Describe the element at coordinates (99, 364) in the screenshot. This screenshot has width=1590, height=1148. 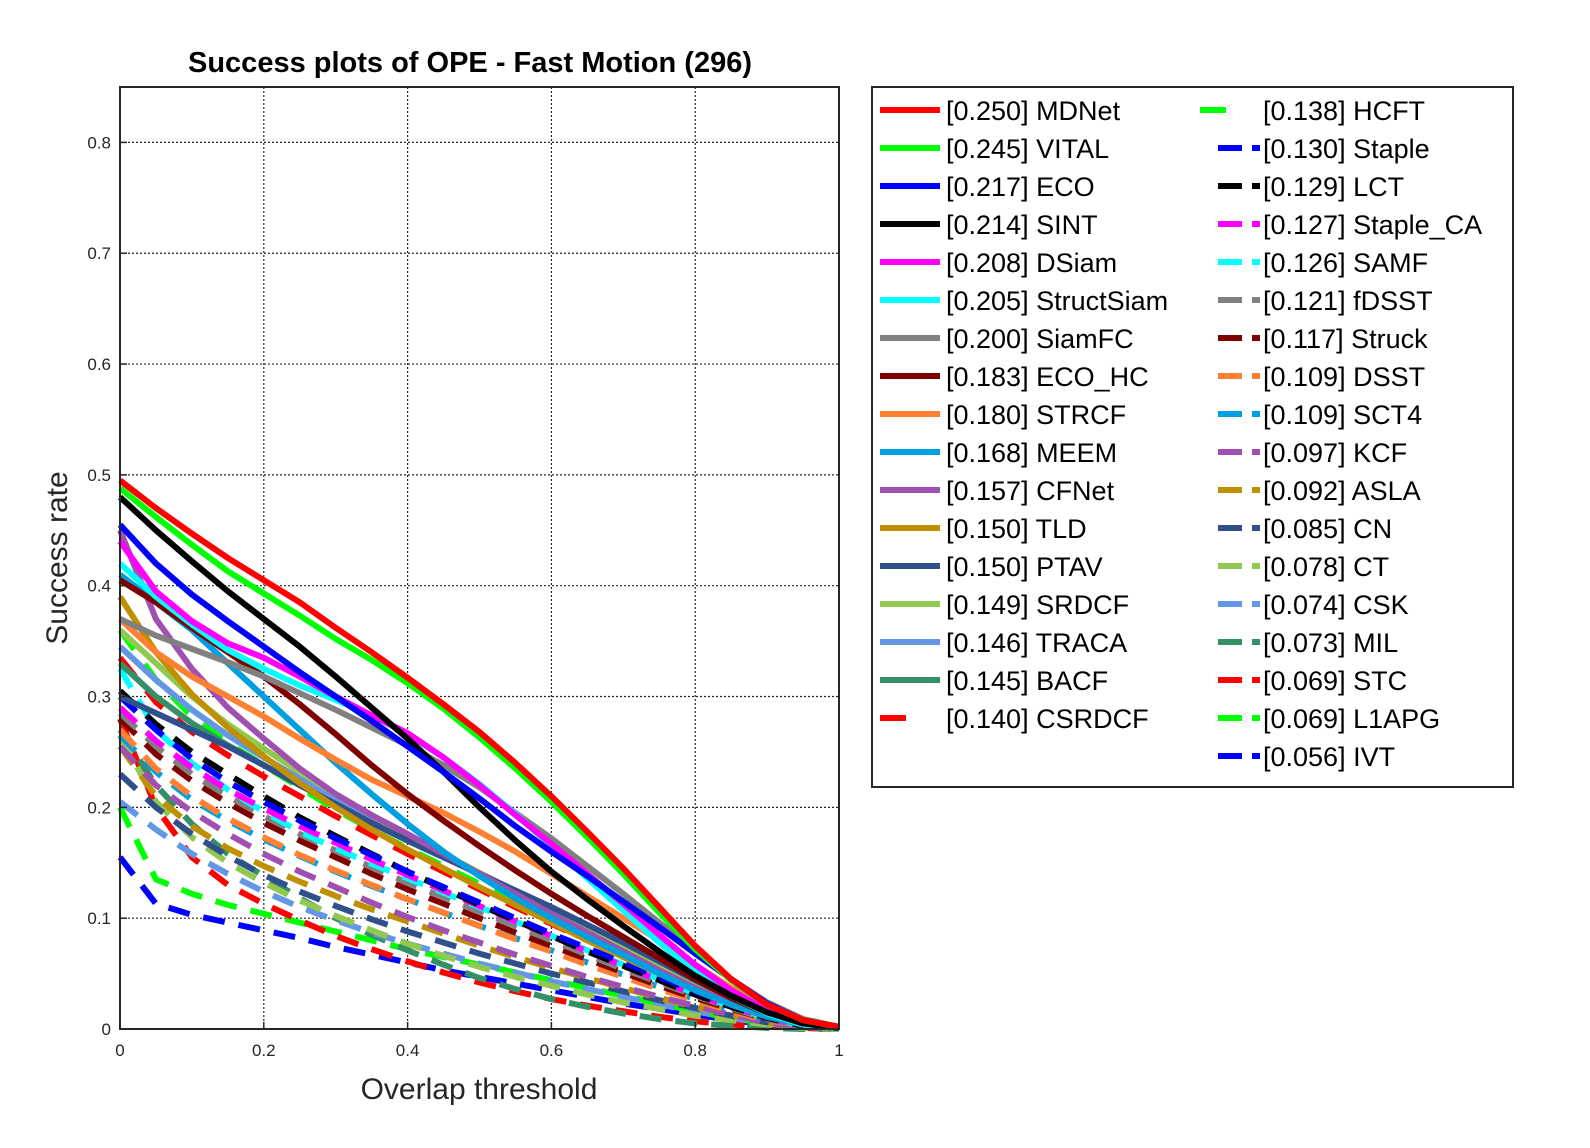
I see `y-tick-label: 0.6` at that location.